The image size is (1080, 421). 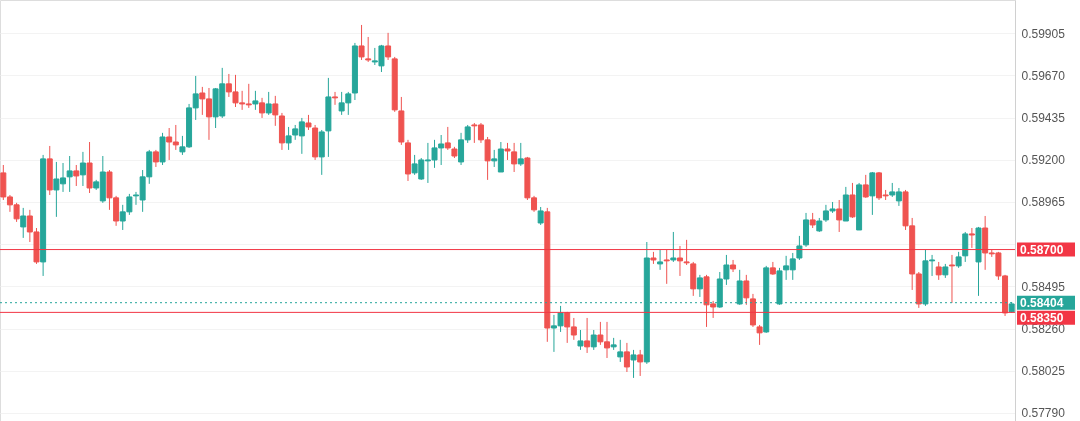 What do you see at coordinates (1043, 413) in the screenshot?
I see `y-tick-label: 0.57790` at bounding box center [1043, 413].